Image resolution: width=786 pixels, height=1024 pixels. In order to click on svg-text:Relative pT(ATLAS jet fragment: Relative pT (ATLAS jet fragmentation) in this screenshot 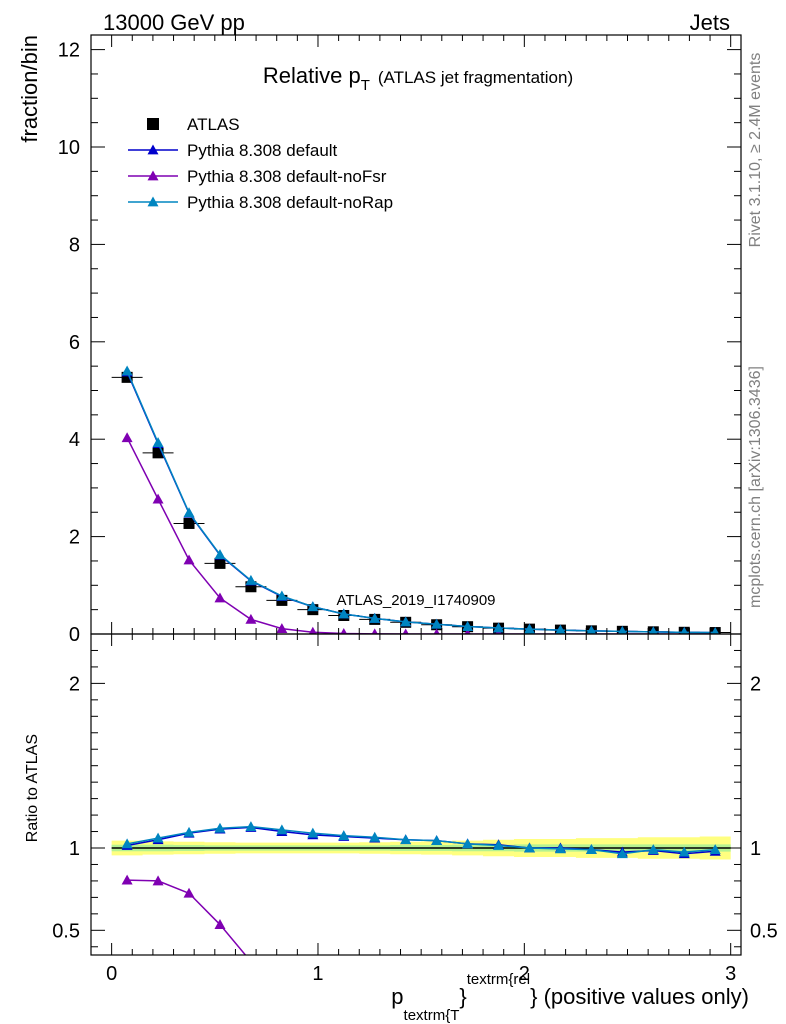, I will do `click(418, 78)`.